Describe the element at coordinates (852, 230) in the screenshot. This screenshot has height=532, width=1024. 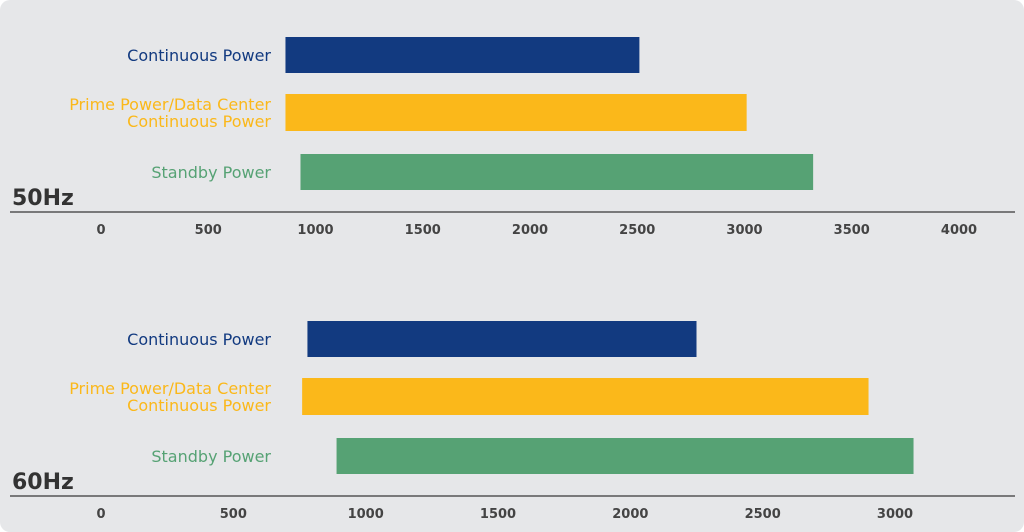
I see `x-tick-label: 3500` at that location.